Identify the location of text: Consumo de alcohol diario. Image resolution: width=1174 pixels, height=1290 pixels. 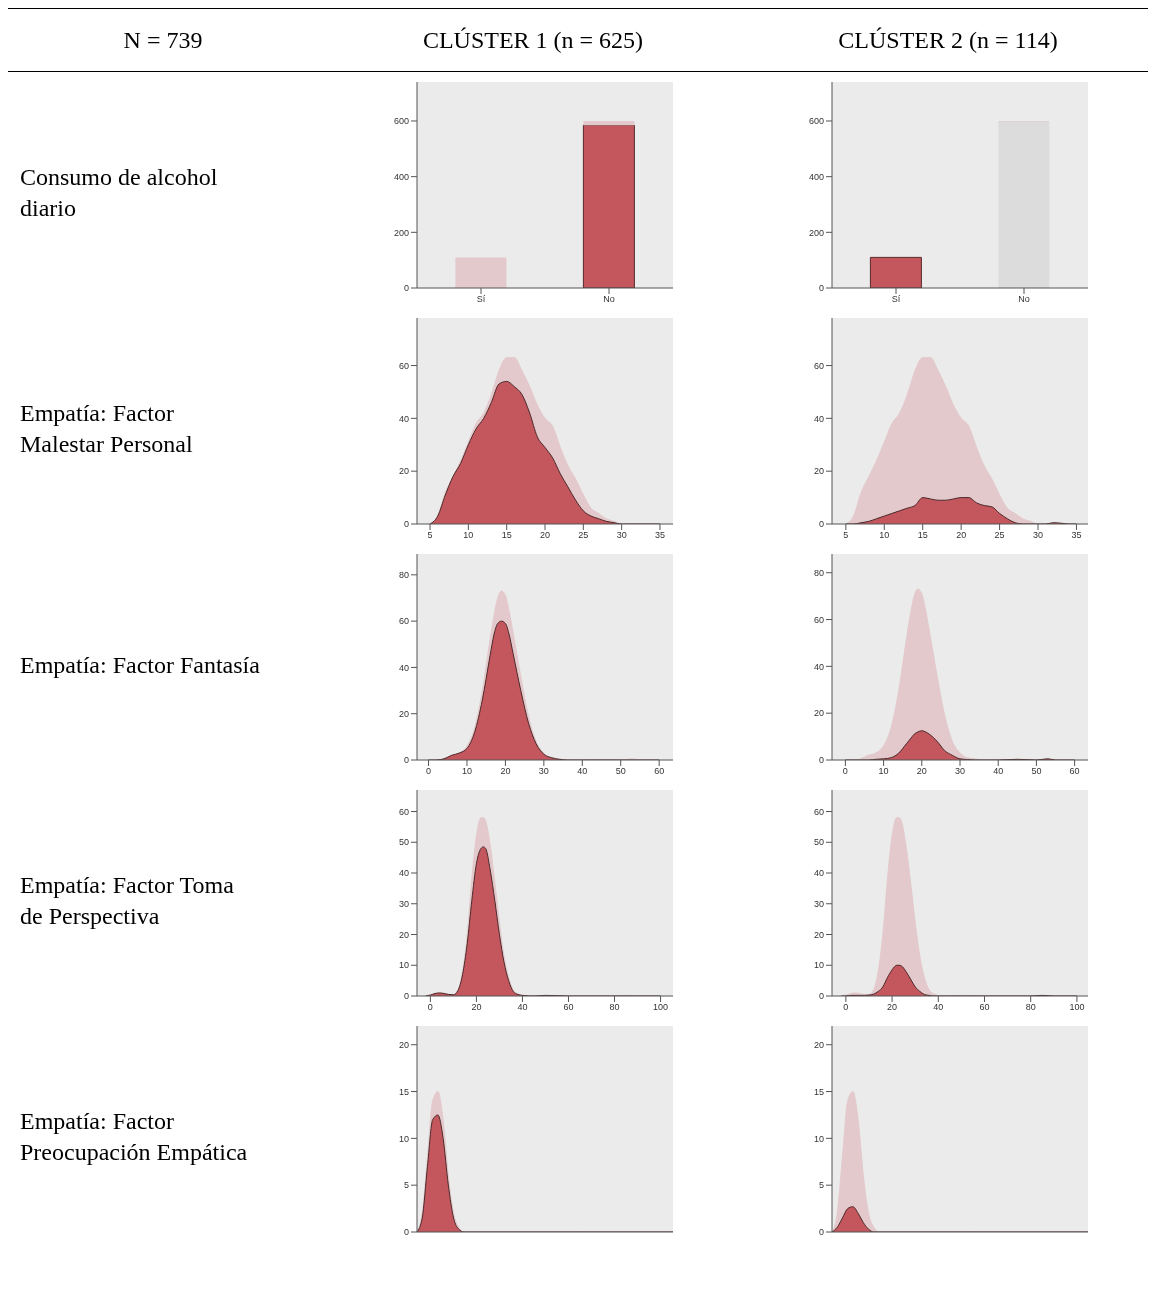
(119, 193).